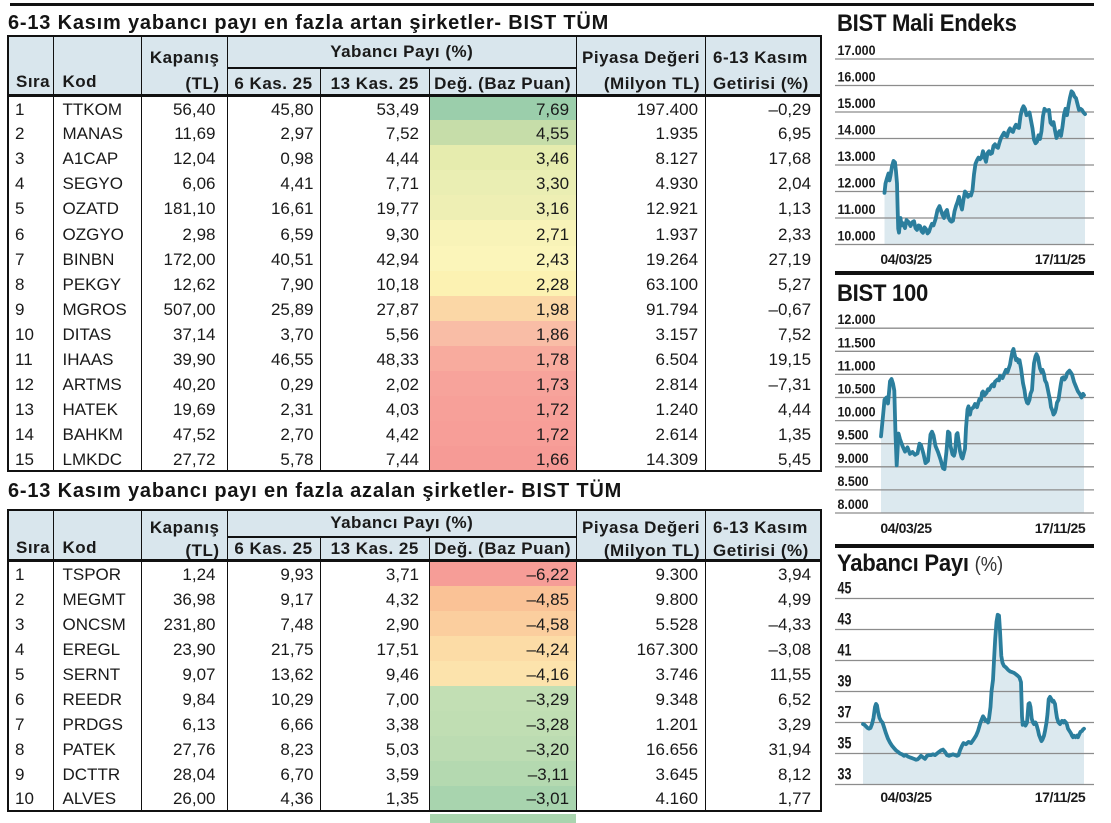  What do you see at coordinates (845, 775) in the screenshot?
I see `svg-text: 33` at bounding box center [845, 775].